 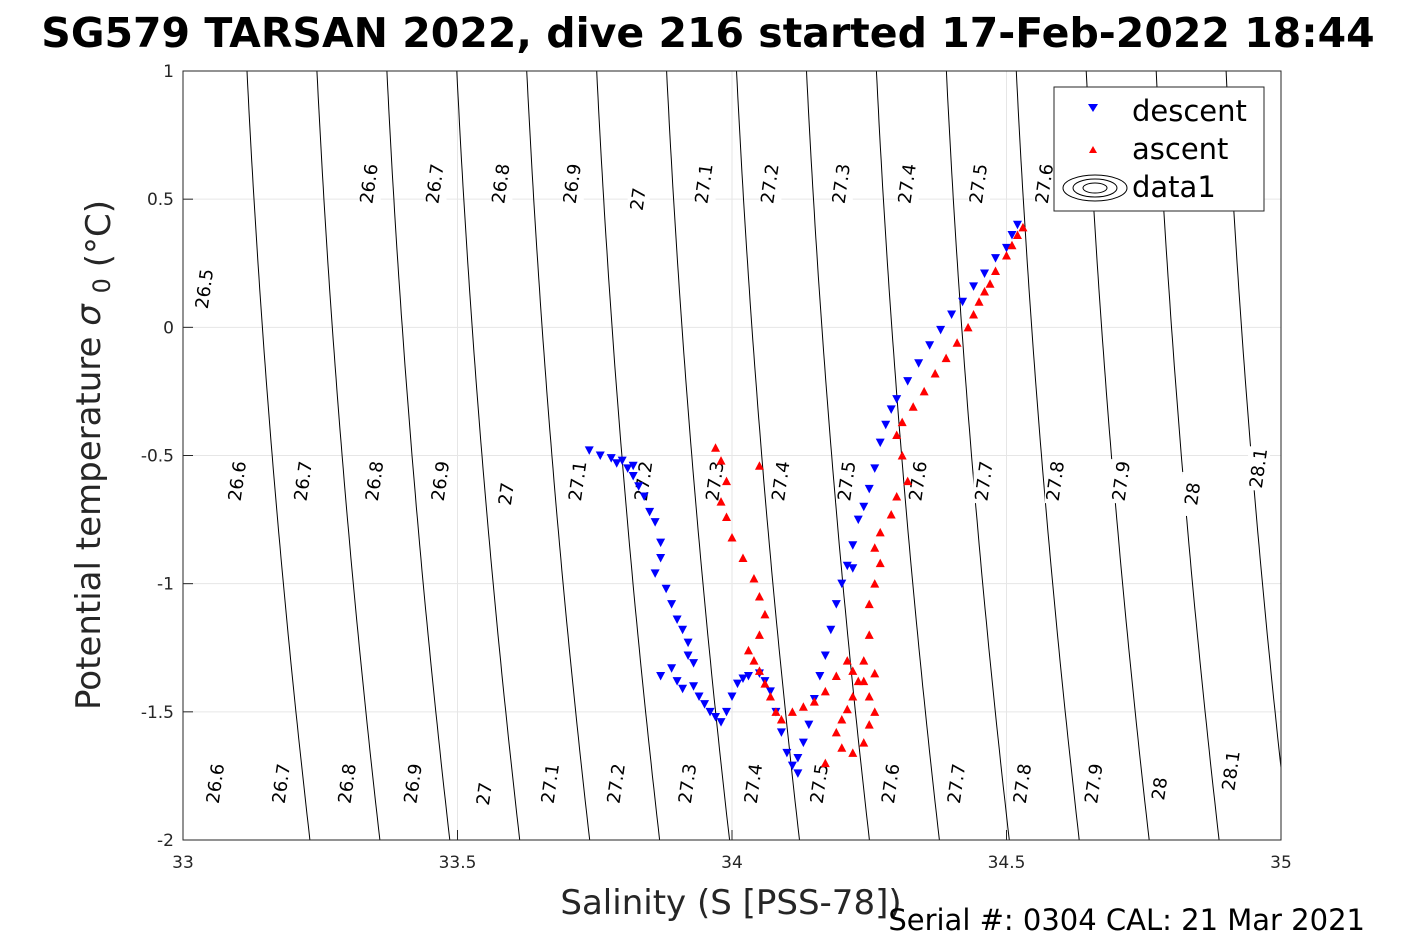 I want to click on legend-box, so click(x=1159, y=149).